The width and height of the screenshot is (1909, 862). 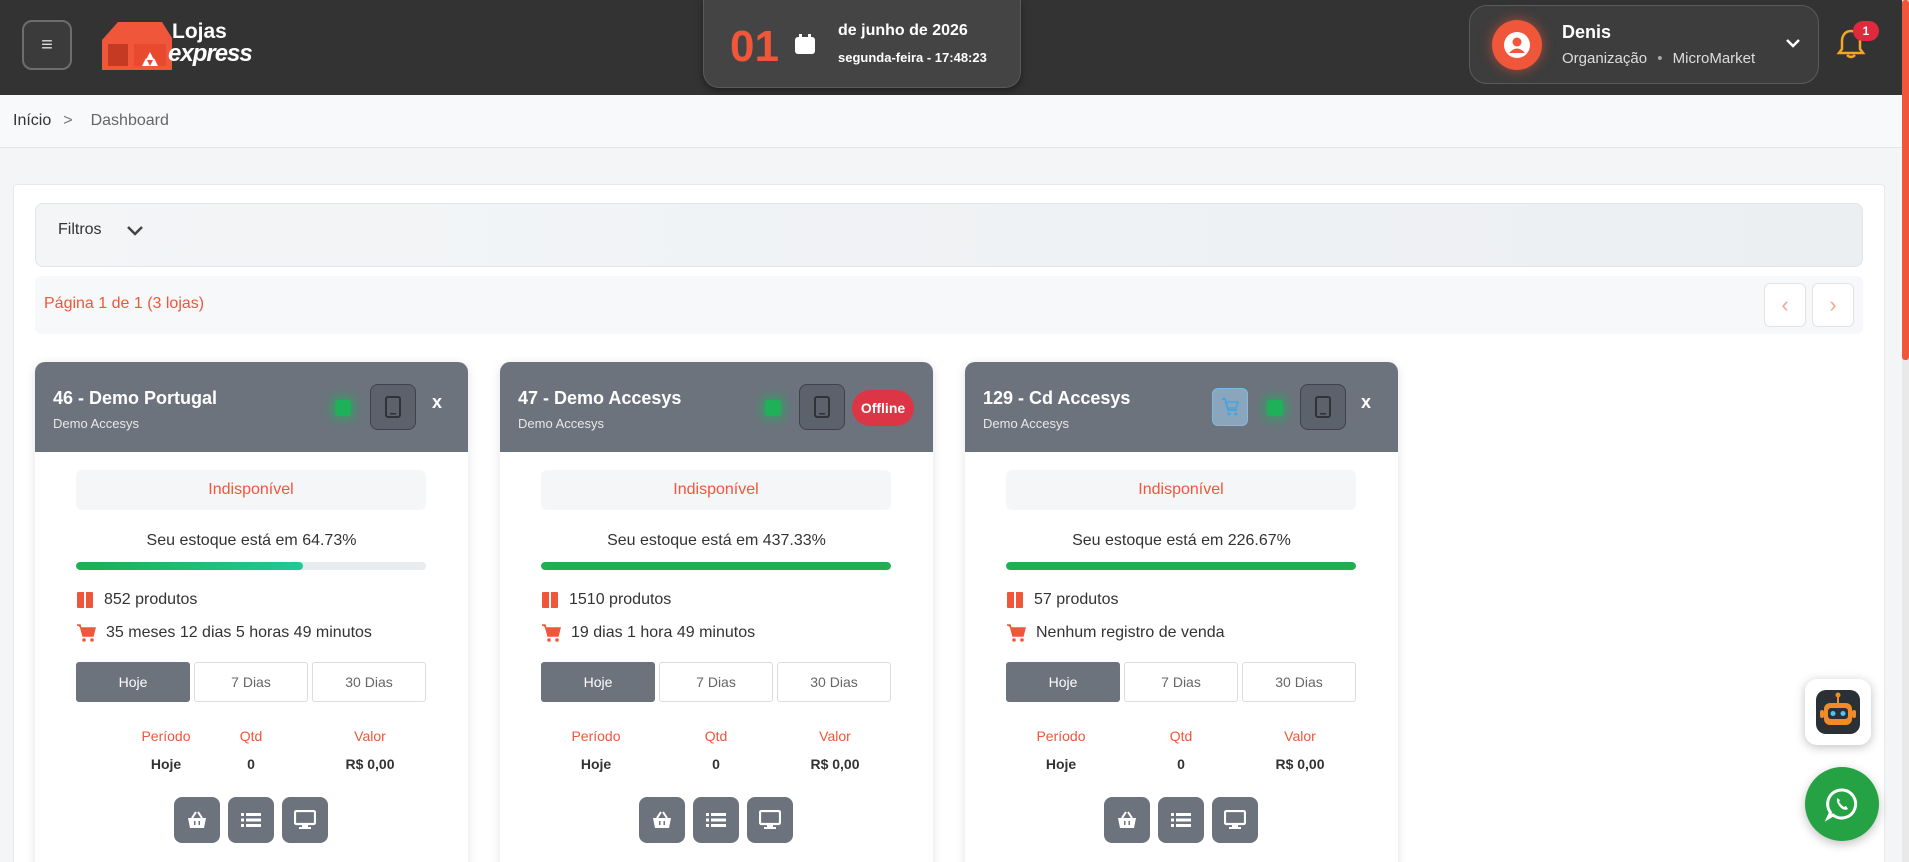 I want to click on breadcrumb: Início > Dashboard, so click(x=951, y=121).